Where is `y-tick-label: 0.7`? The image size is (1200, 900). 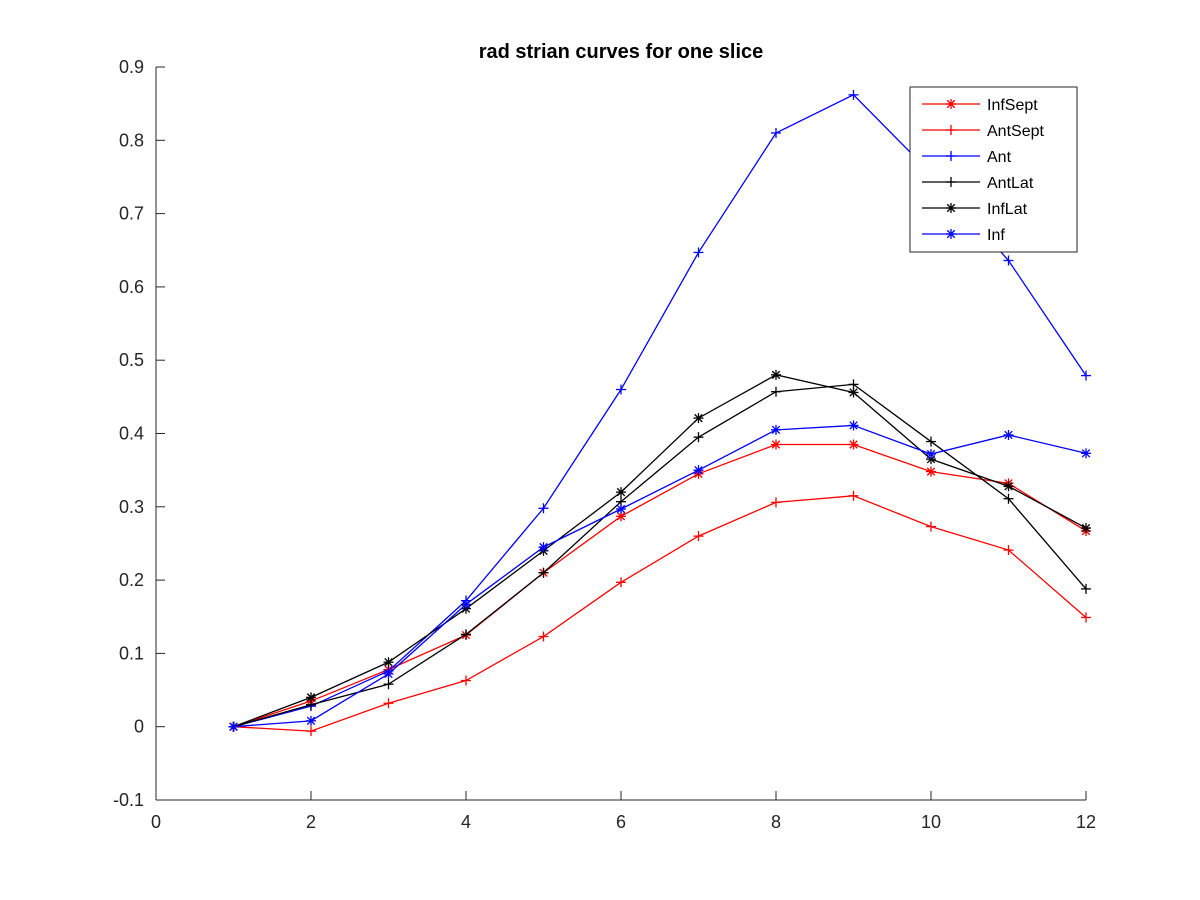 y-tick-label: 0.7 is located at coordinates (131, 214).